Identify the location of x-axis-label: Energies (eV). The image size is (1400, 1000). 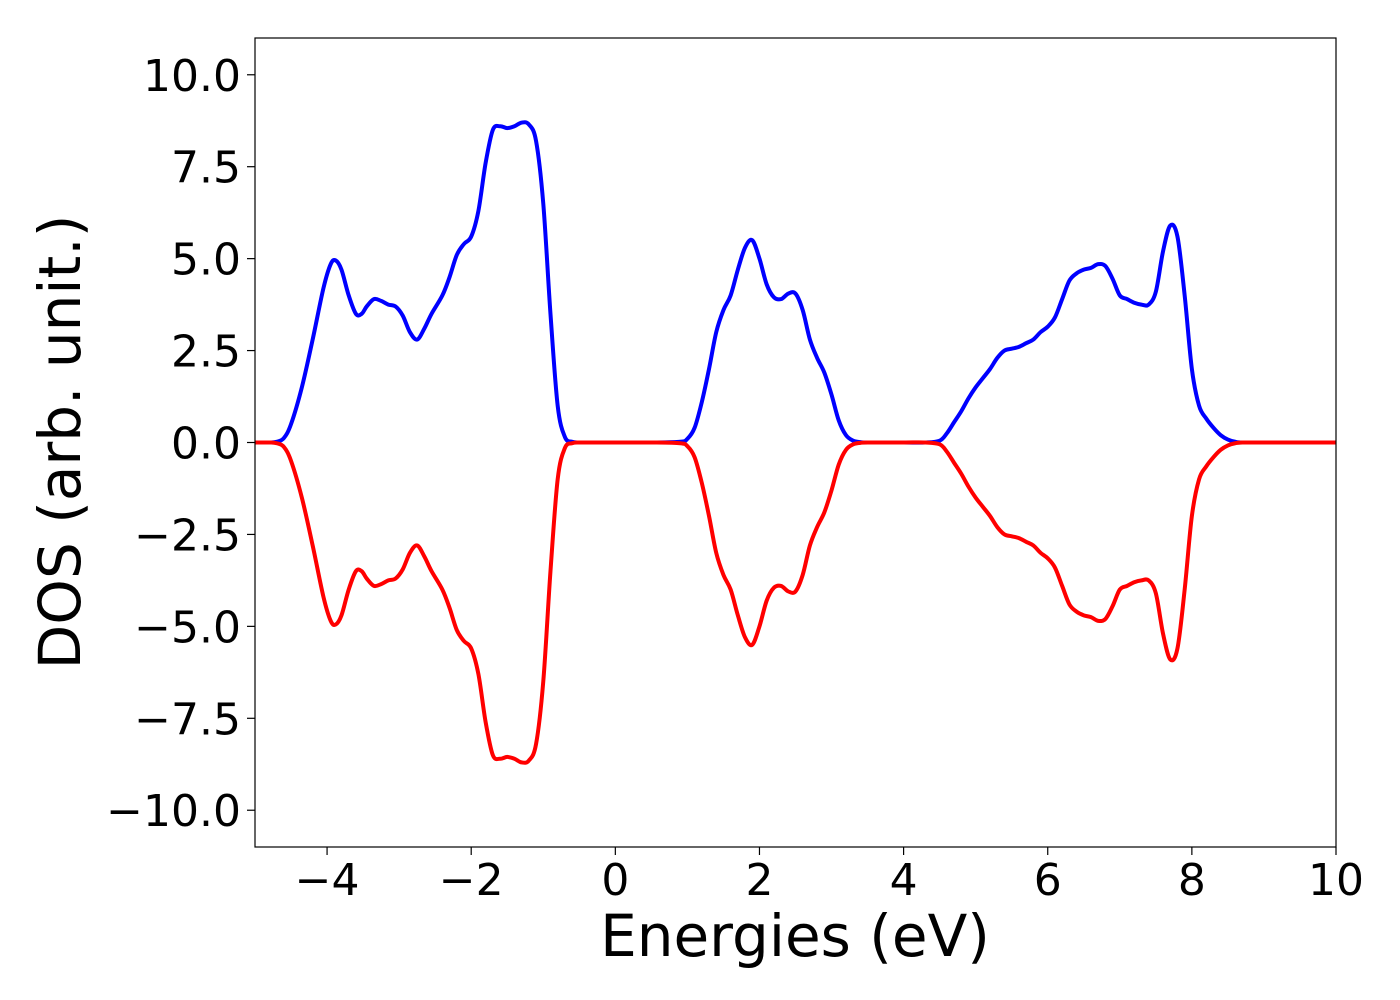
(795, 936).